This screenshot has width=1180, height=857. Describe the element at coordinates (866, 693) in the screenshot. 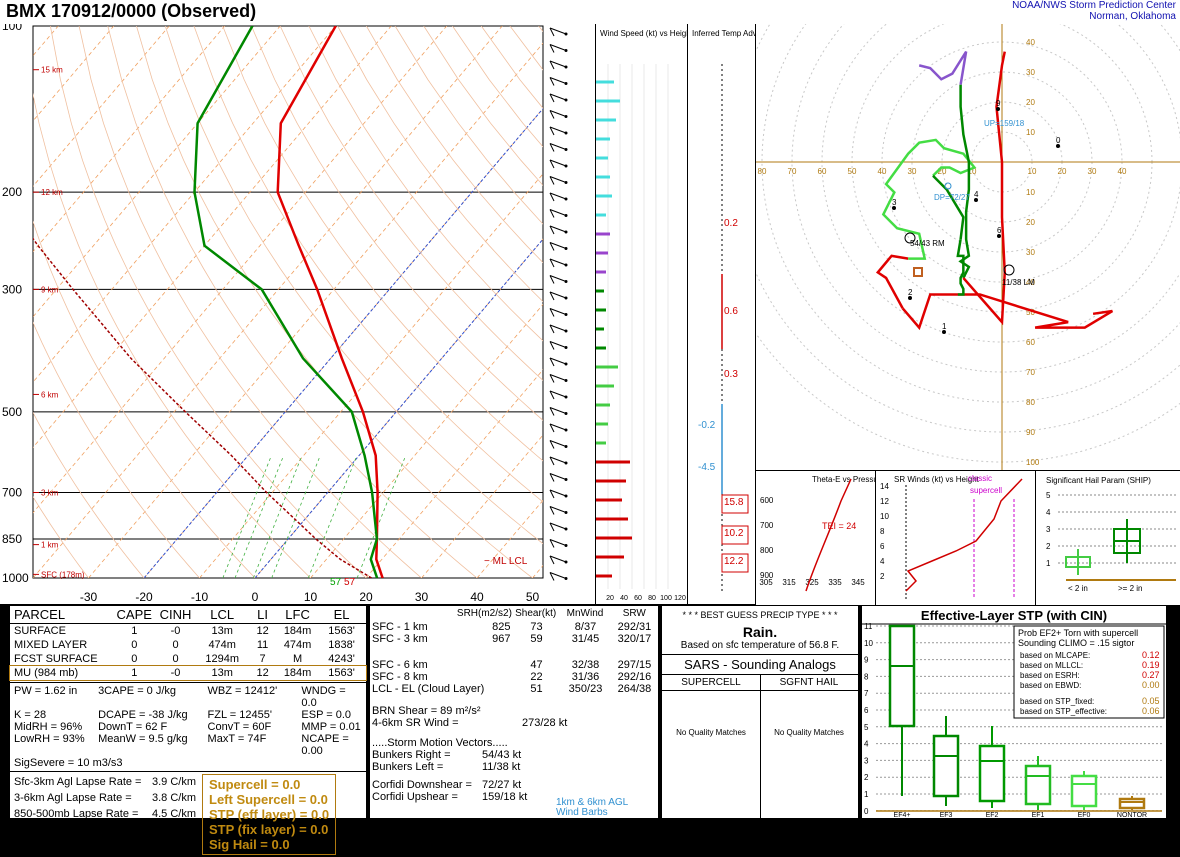

I see `stp-y-tick: 7` at that location.